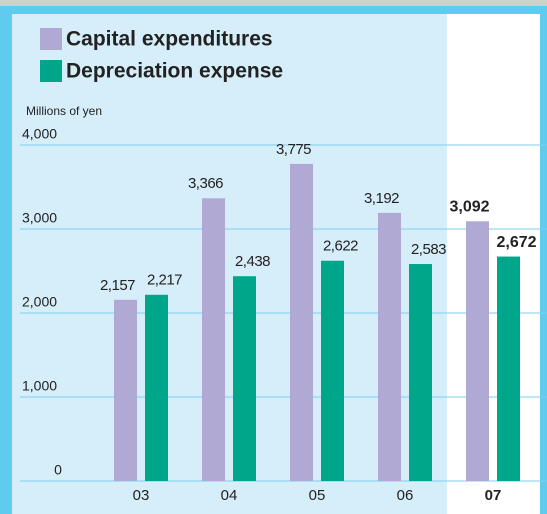 The width and height of the screenshot is (547, 514). What do you see at coordinates (469, 206) in the screenshot?
I see `value-label: 3,092` at bounding box center [469, 206].